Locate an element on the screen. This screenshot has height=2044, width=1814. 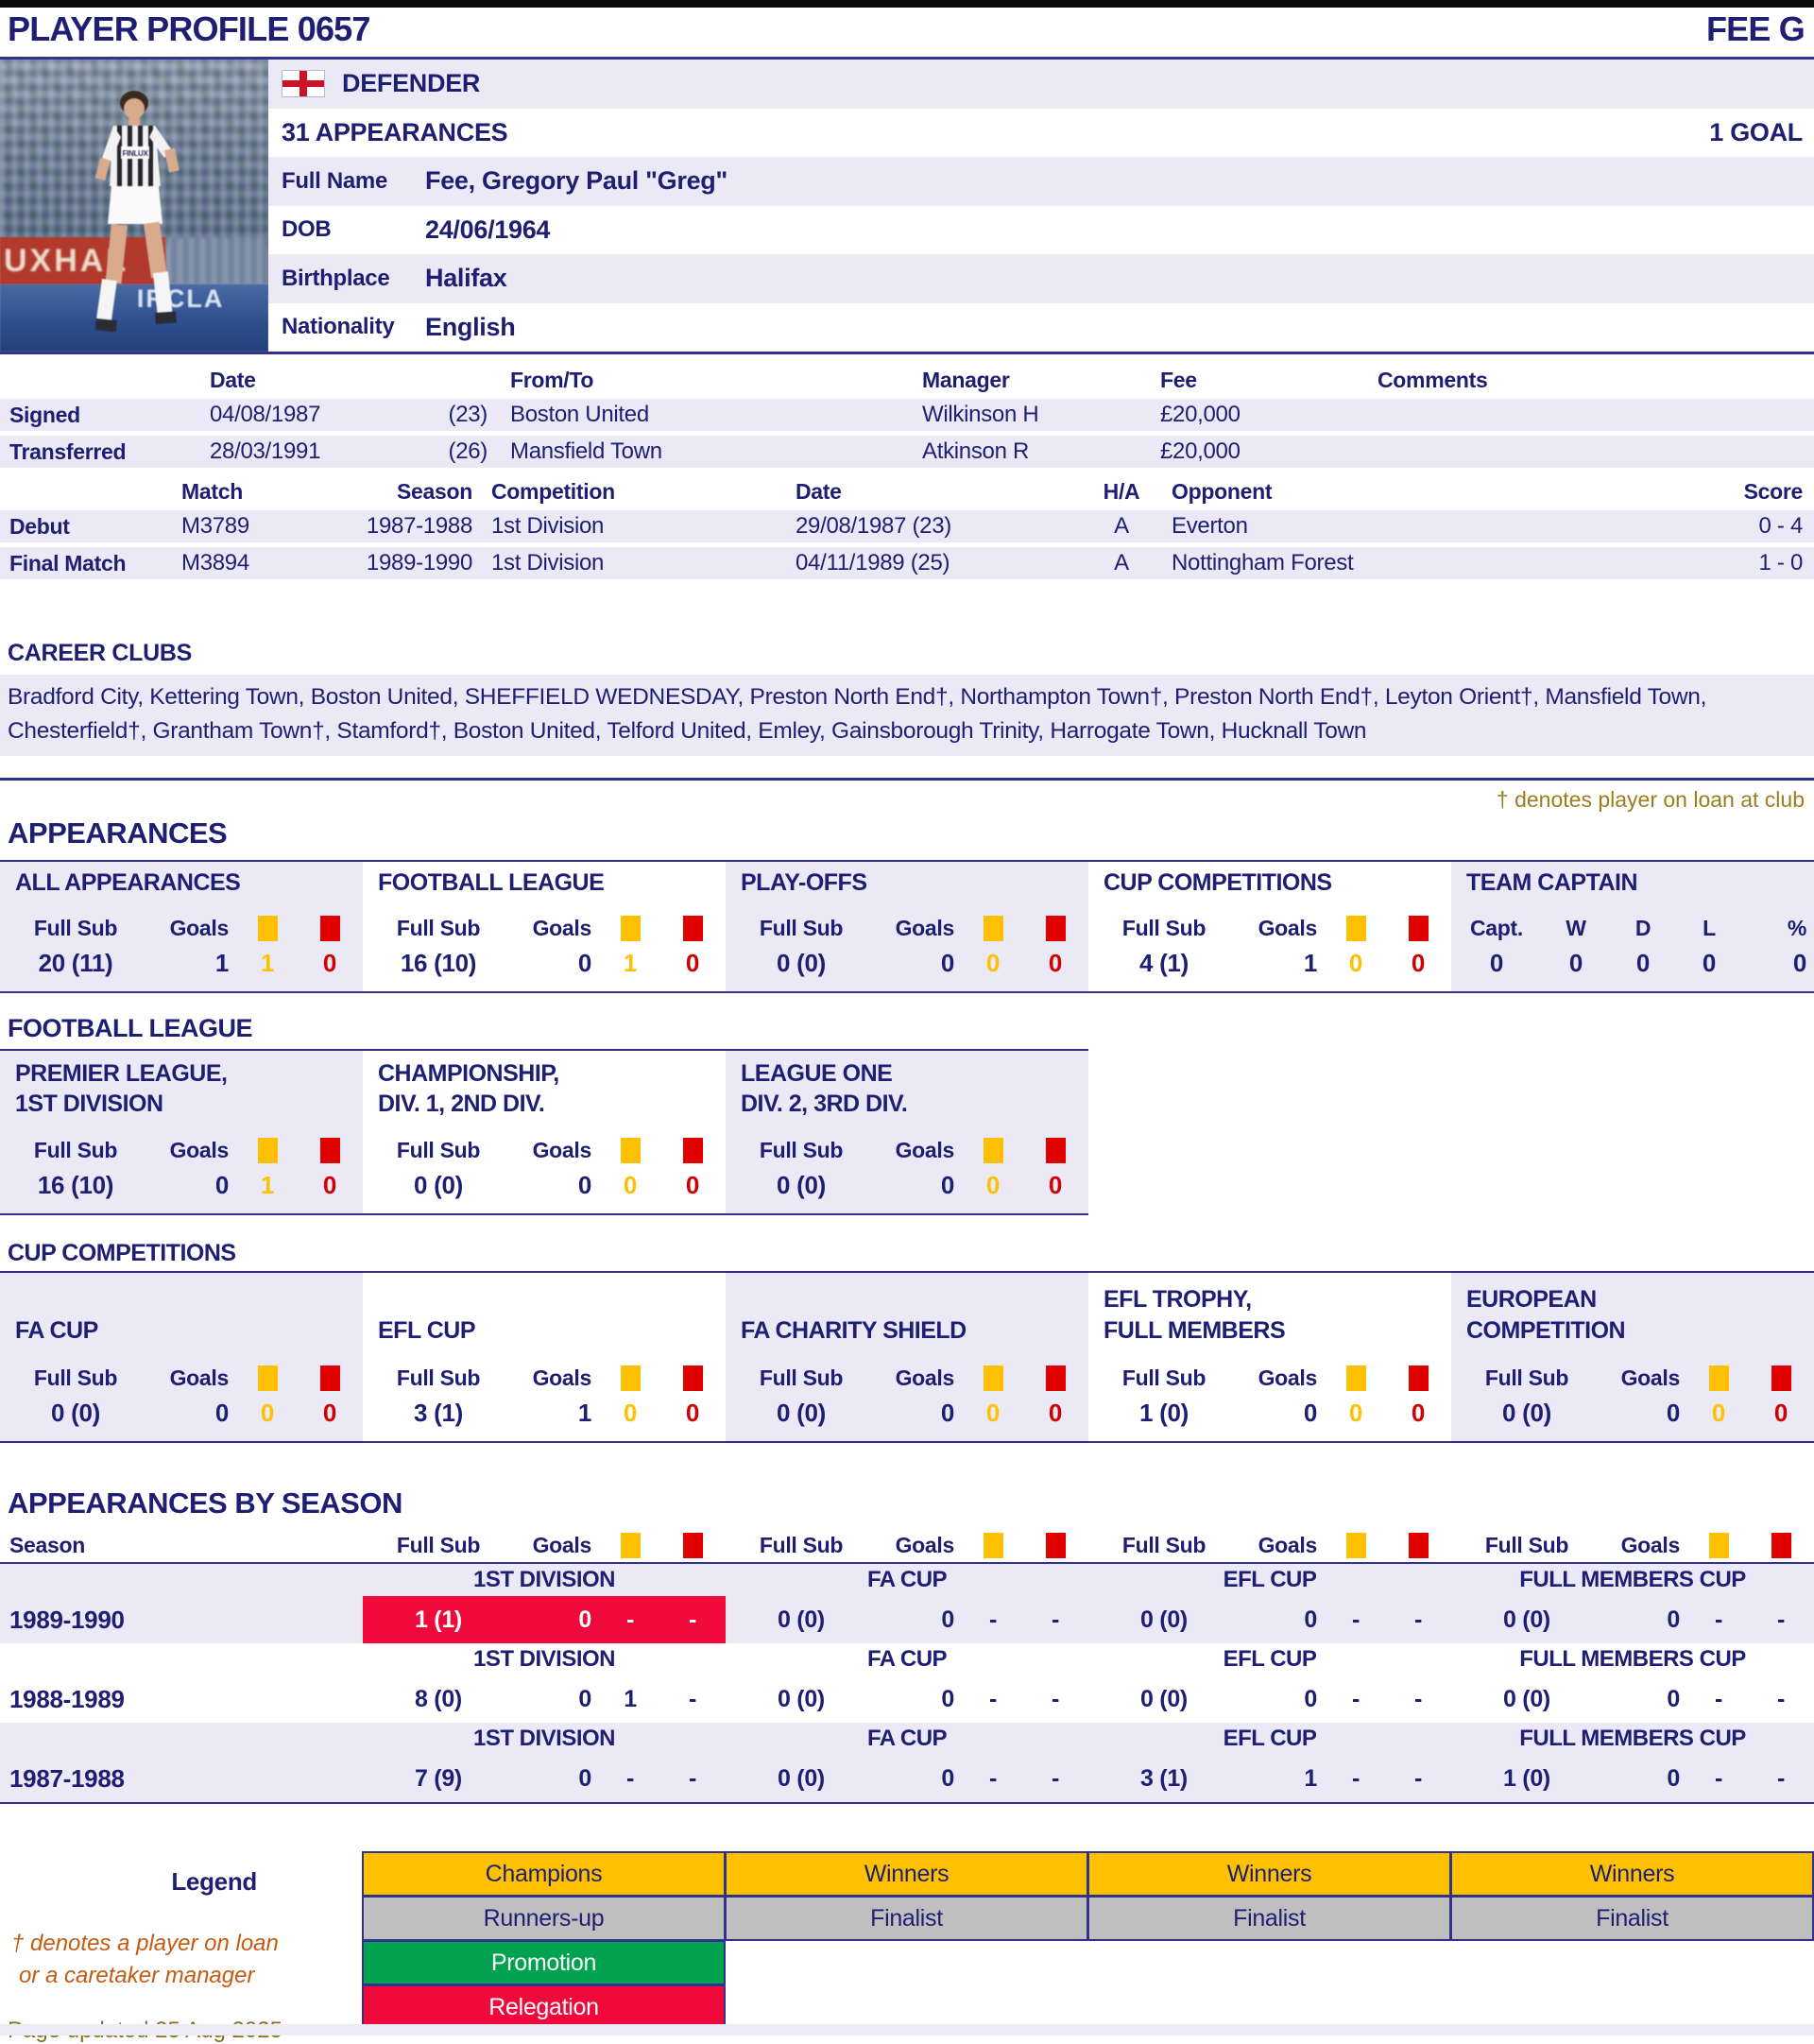
career-clubs-heading: CAREER CLUBS is located at coordinates (101, 653).